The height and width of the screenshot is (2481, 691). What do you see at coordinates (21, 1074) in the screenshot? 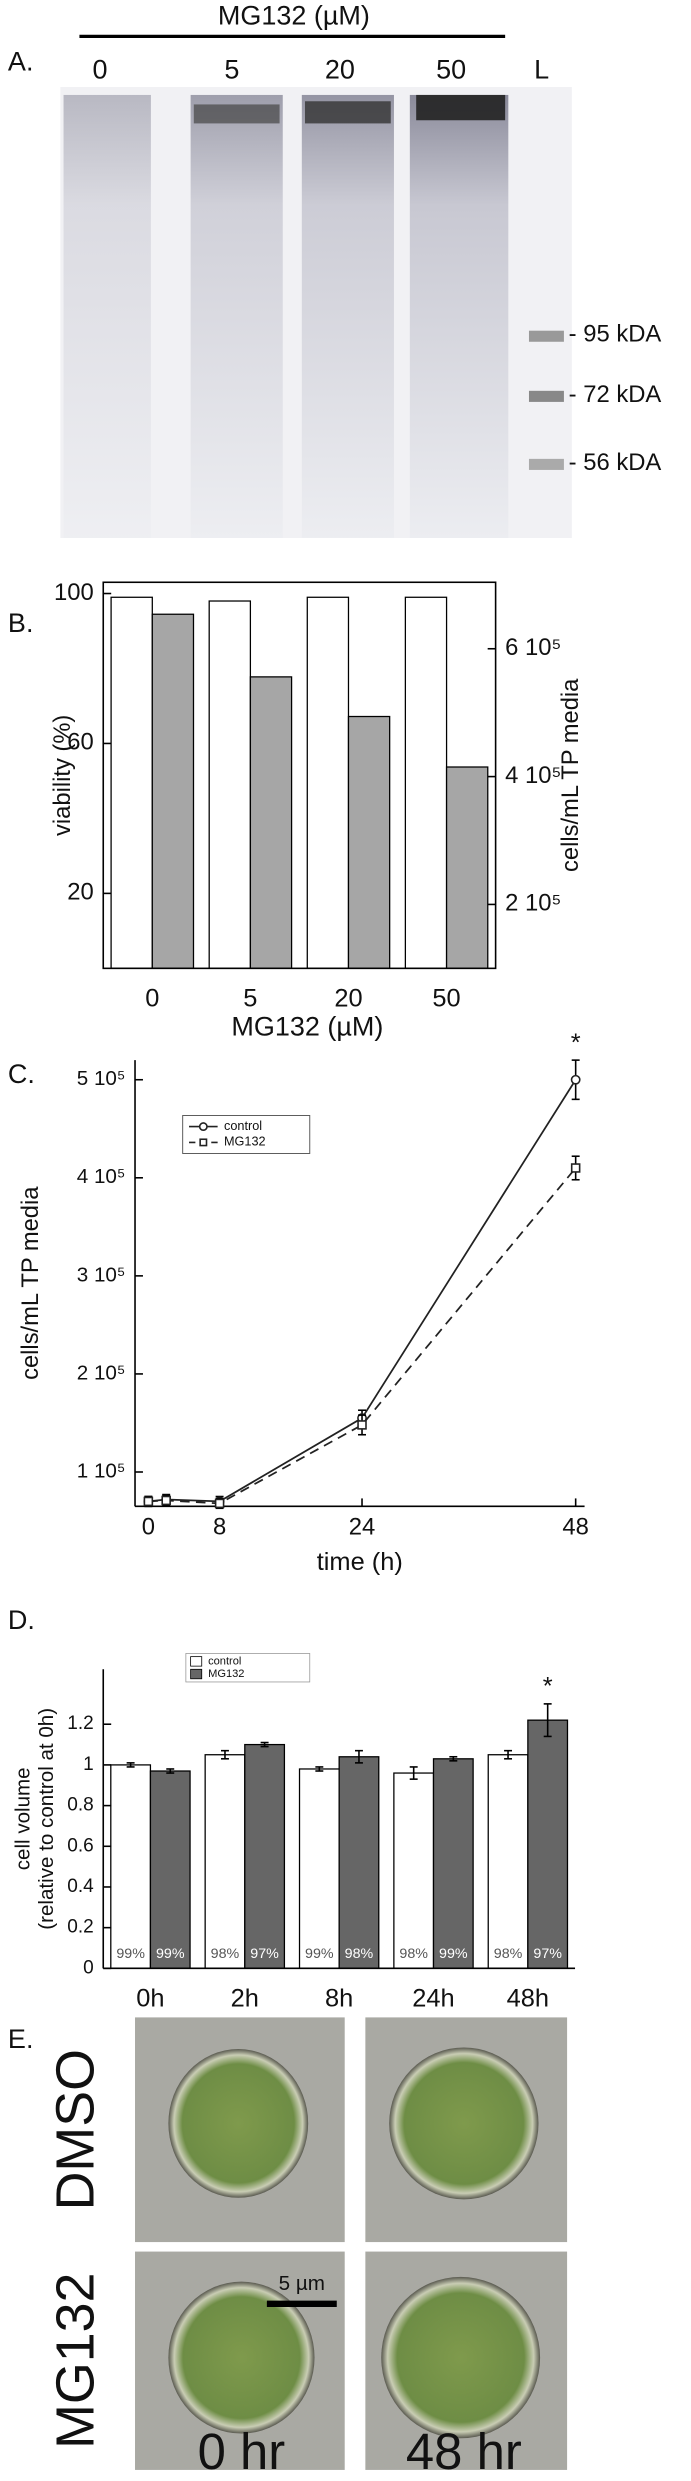
I see `panel-label: C.` at bounding box center [21, 1074].